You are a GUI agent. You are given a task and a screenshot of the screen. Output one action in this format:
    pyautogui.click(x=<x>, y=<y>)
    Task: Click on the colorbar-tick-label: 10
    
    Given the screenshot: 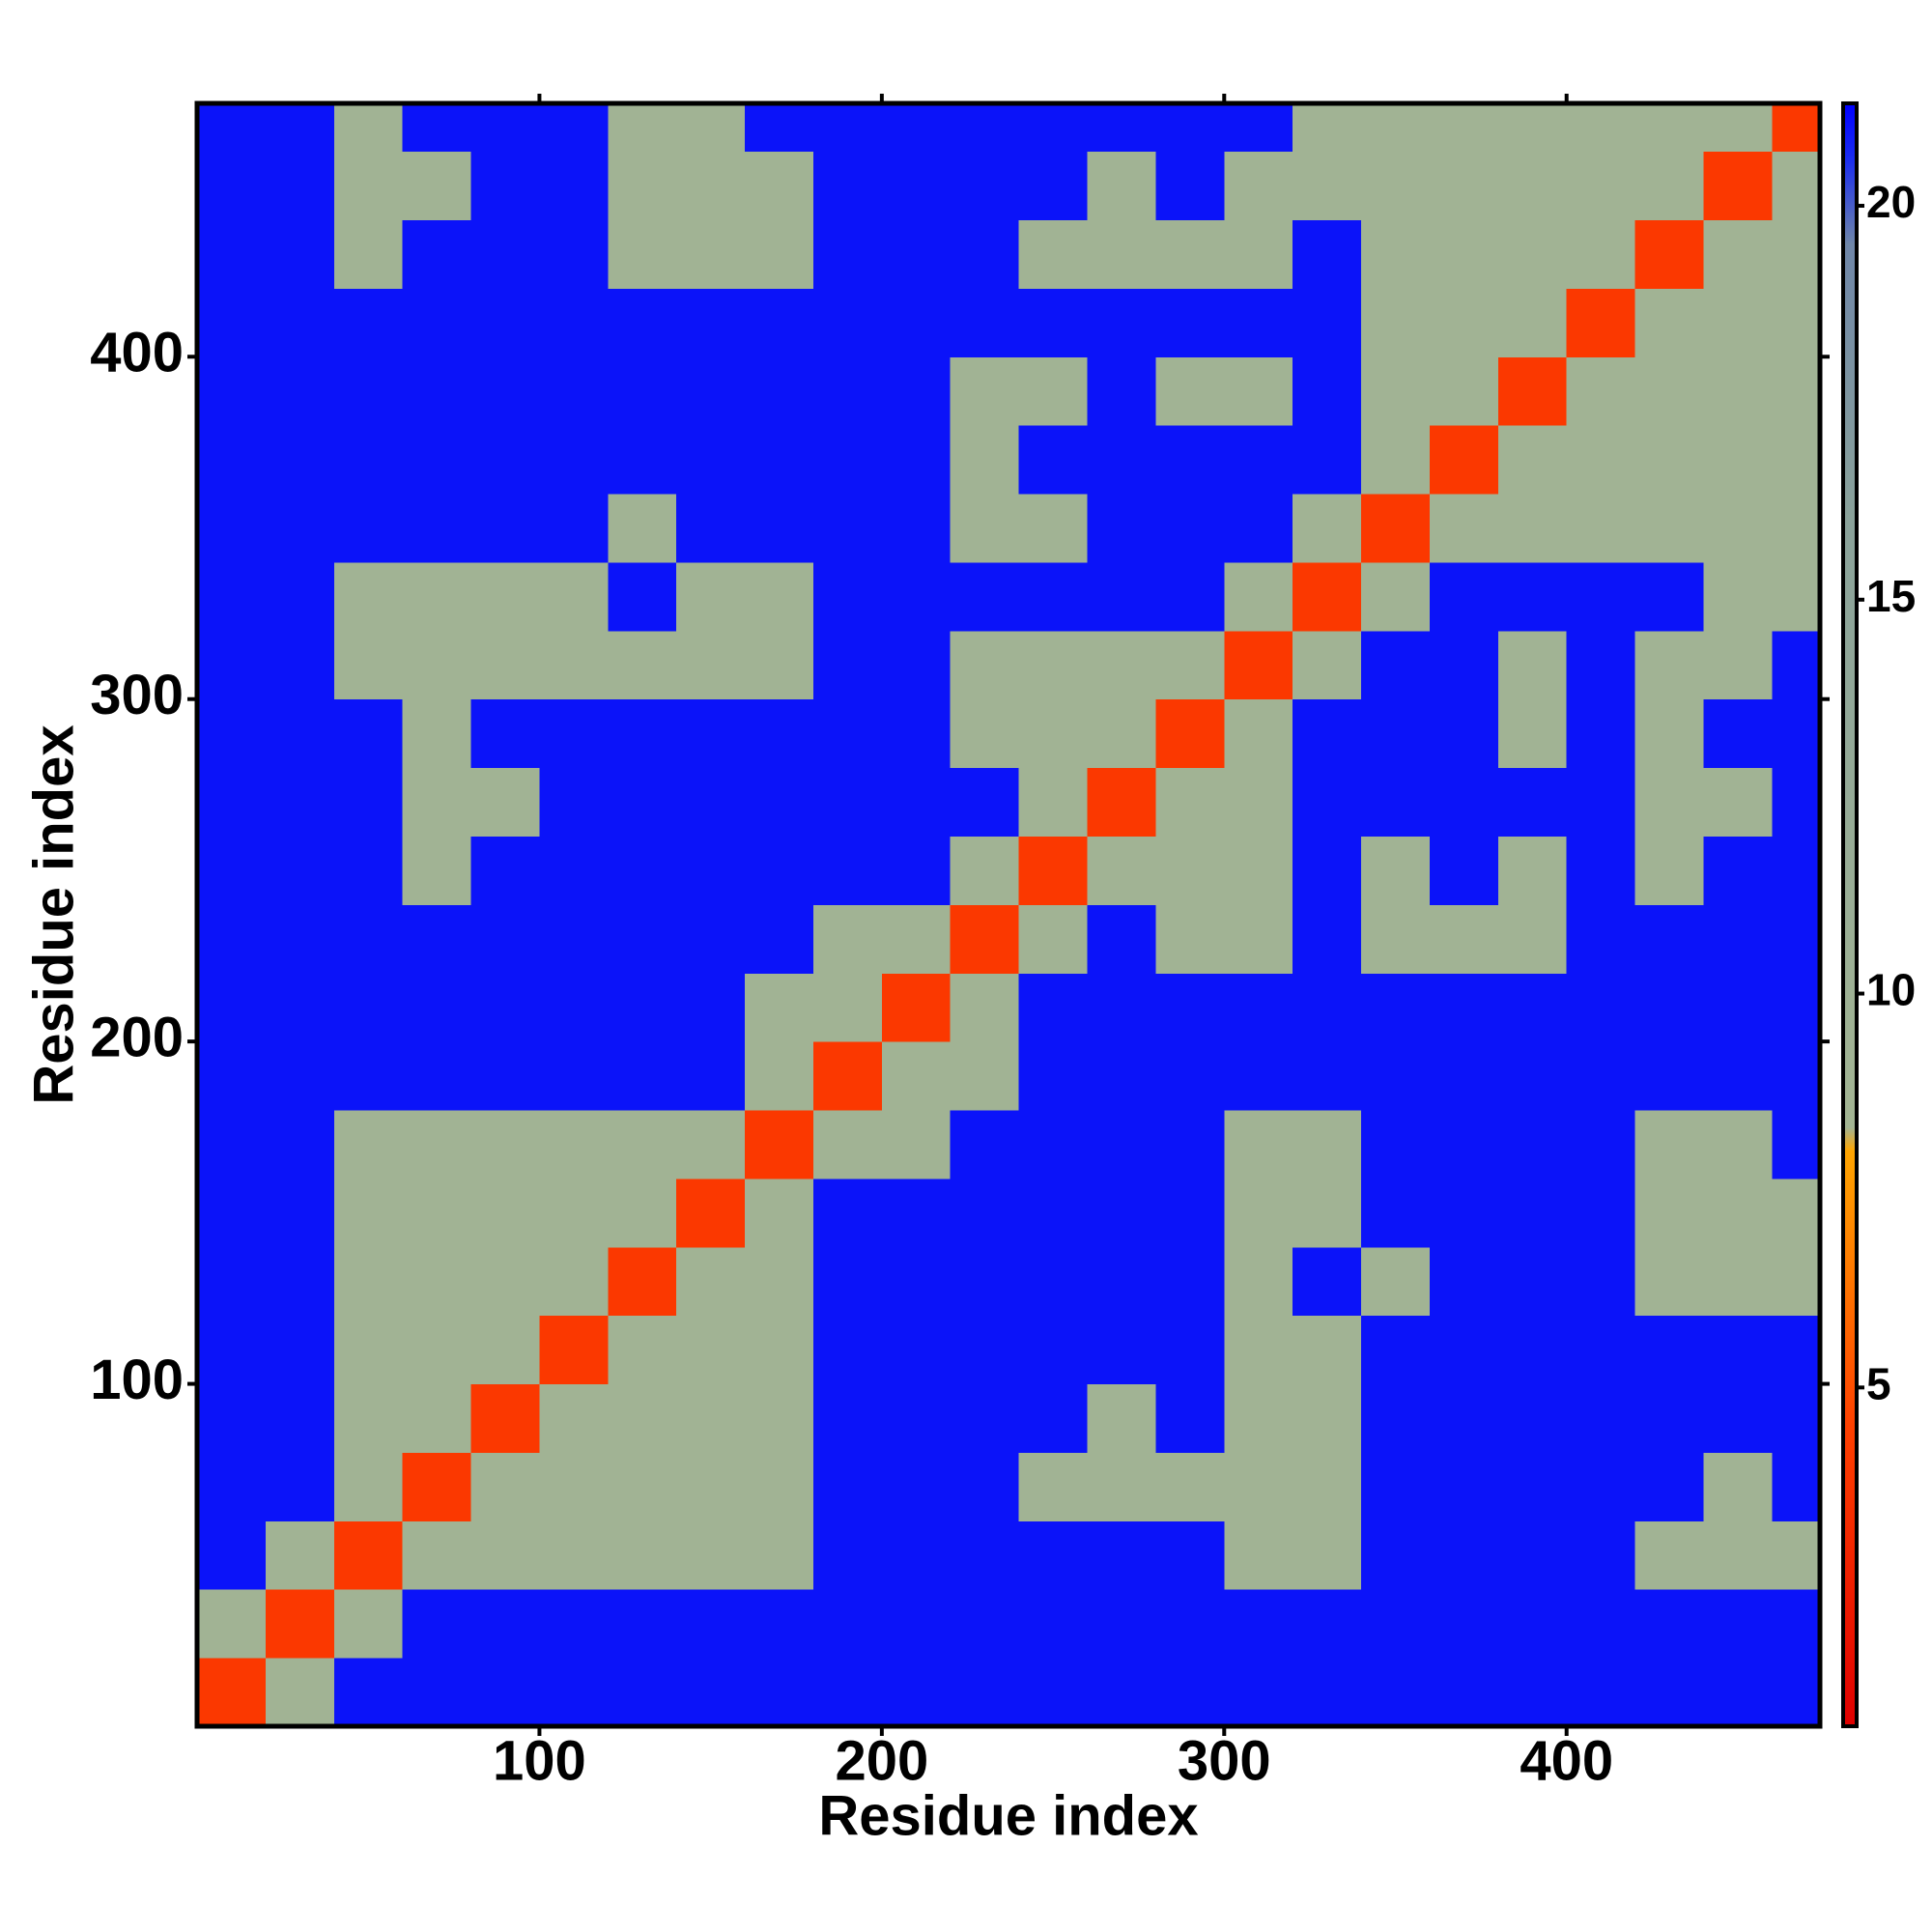 What is the action you would take?
    pyautogui.click(x=1891, y=990)
    